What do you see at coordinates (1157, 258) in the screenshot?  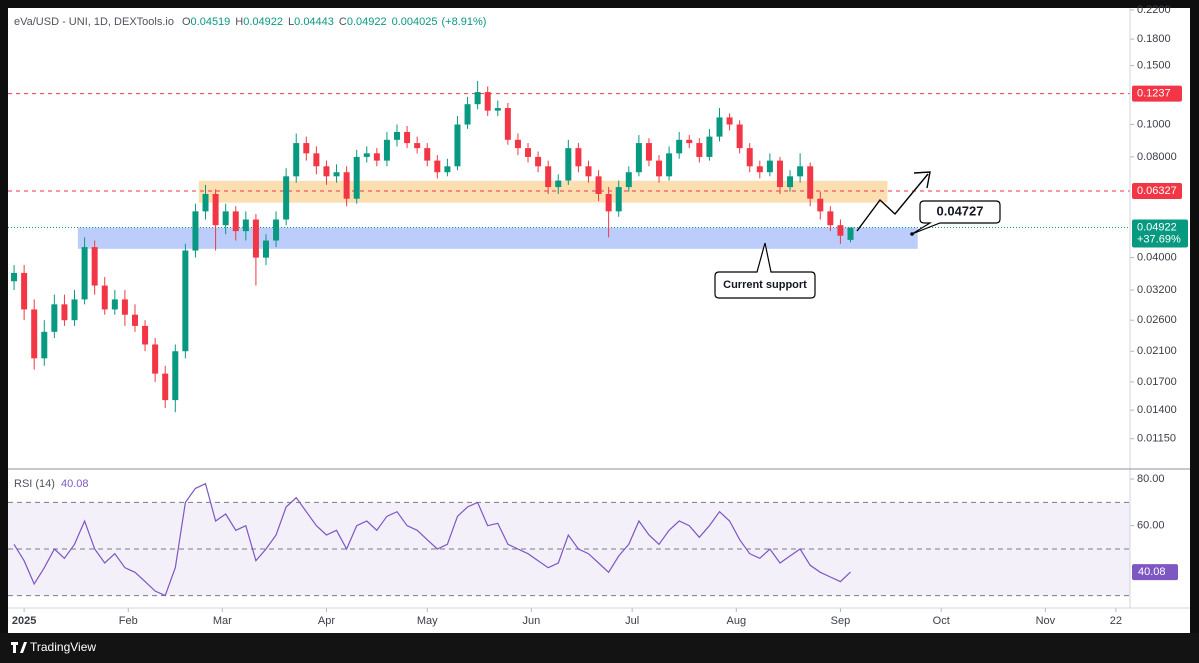 I see `y-tick-label: 0.04000` at bounding box center [1157, 258].